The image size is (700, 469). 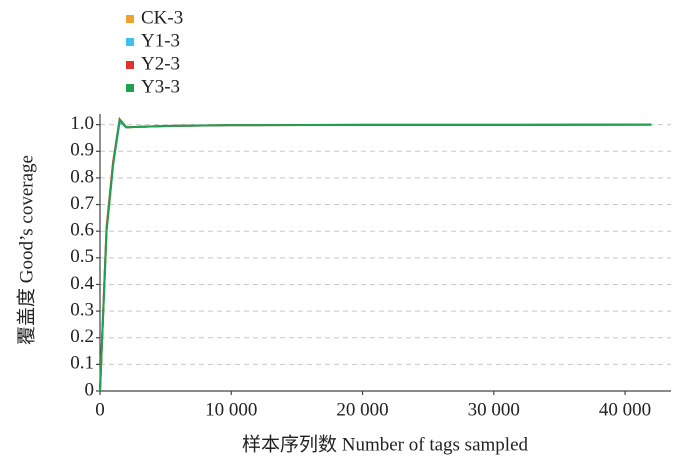 What do you see at coordinates (162, 17) in the screenshot?
I see `legend-label: CK-3` at bounding box center [162, 17].